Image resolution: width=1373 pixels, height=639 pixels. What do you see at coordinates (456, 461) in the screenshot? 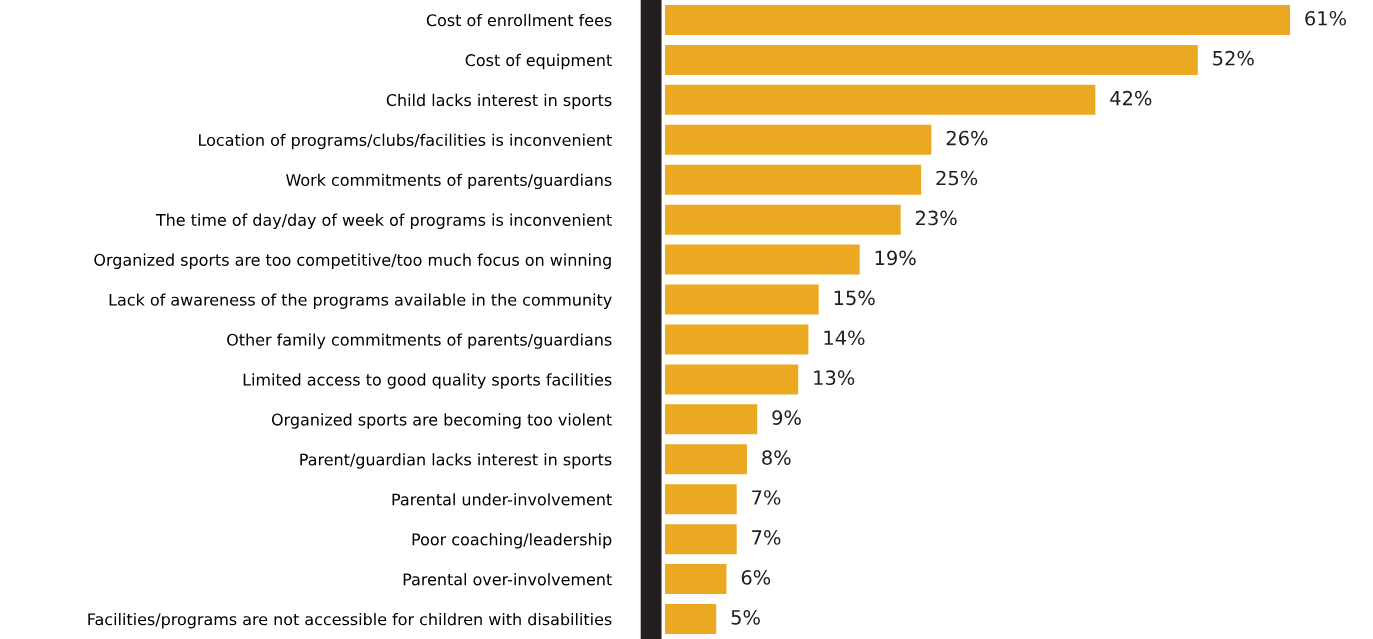
I see `y-tick-label: Parent/guardian lacks interest in sports` at bounding box center [456, 461].